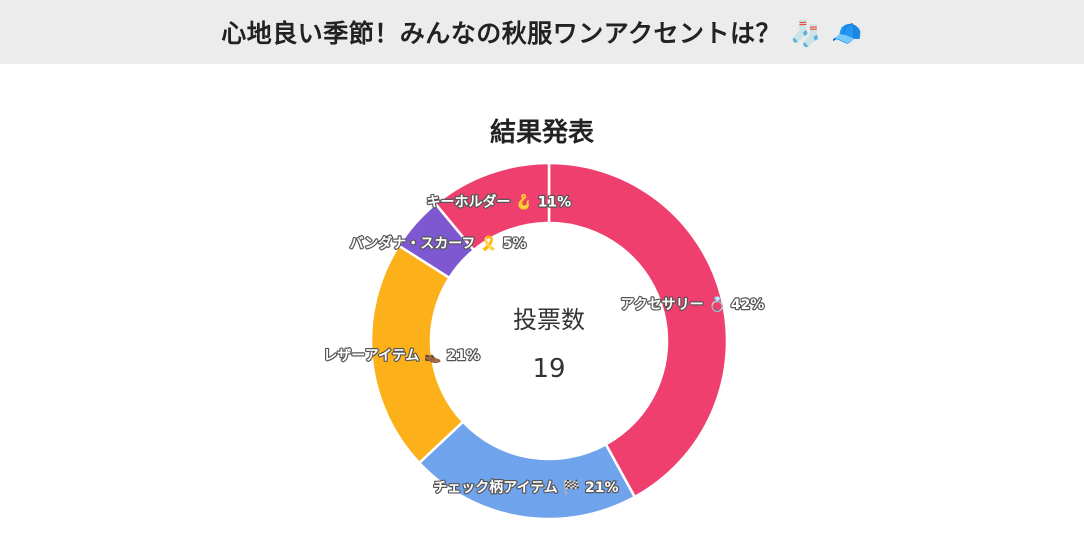 This screenshot has width=1084, height=546. Describe the element at coordinates (549, 369) in the screenshot. I see `vote-count: 19` at that location.